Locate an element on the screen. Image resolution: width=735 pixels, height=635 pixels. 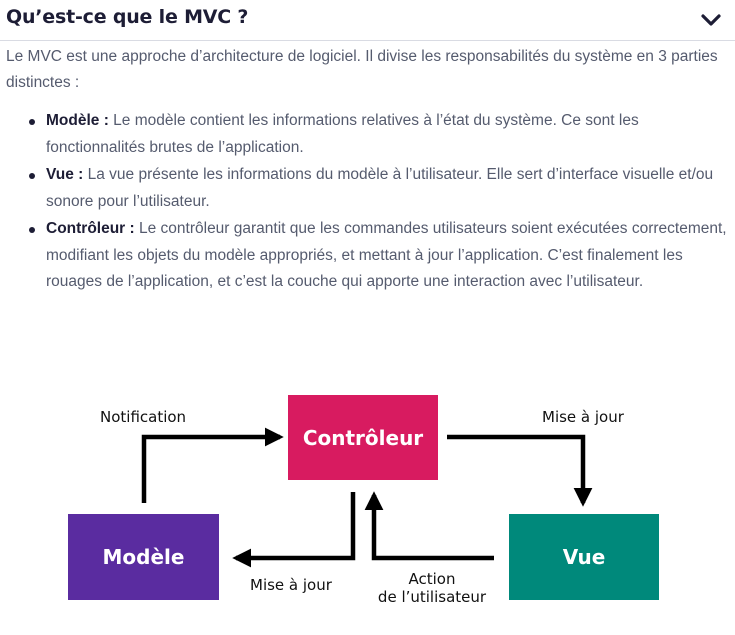
node-vue: Vue is located at coordinates (584, 557).